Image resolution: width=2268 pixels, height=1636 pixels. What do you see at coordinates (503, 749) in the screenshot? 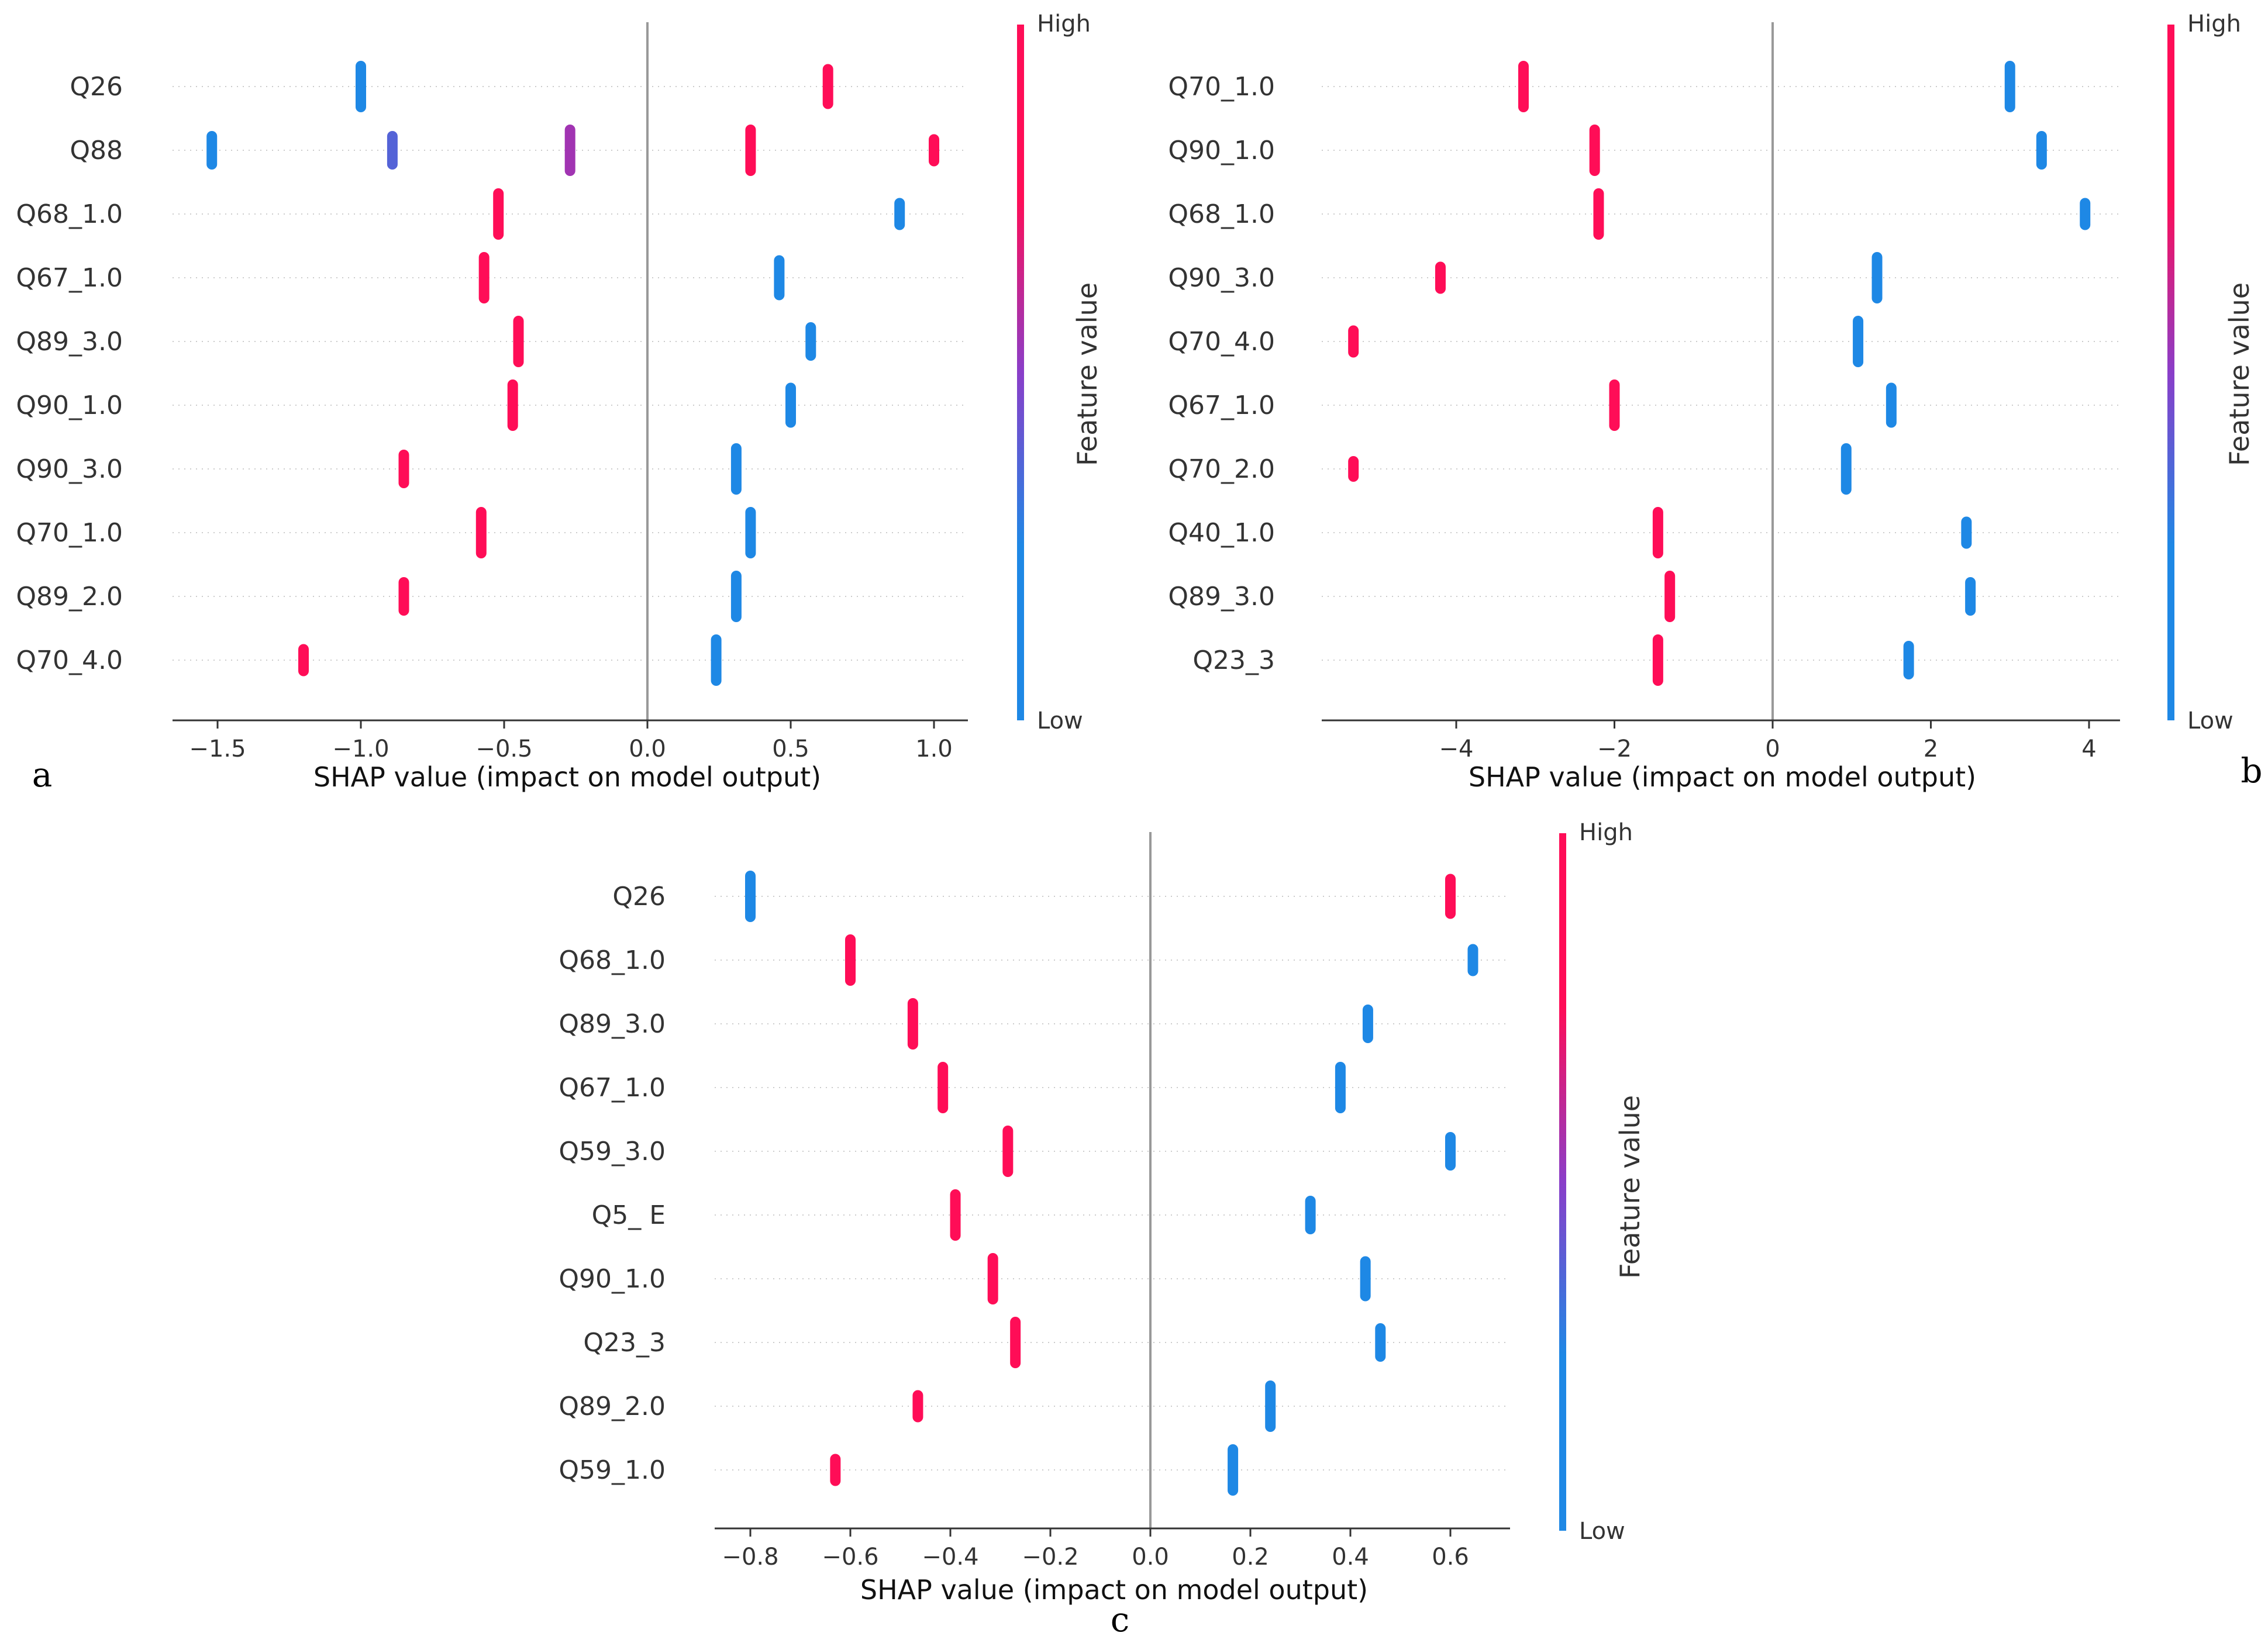
I see `x-tick-label: −0.5` at bounding box center [503, 749].